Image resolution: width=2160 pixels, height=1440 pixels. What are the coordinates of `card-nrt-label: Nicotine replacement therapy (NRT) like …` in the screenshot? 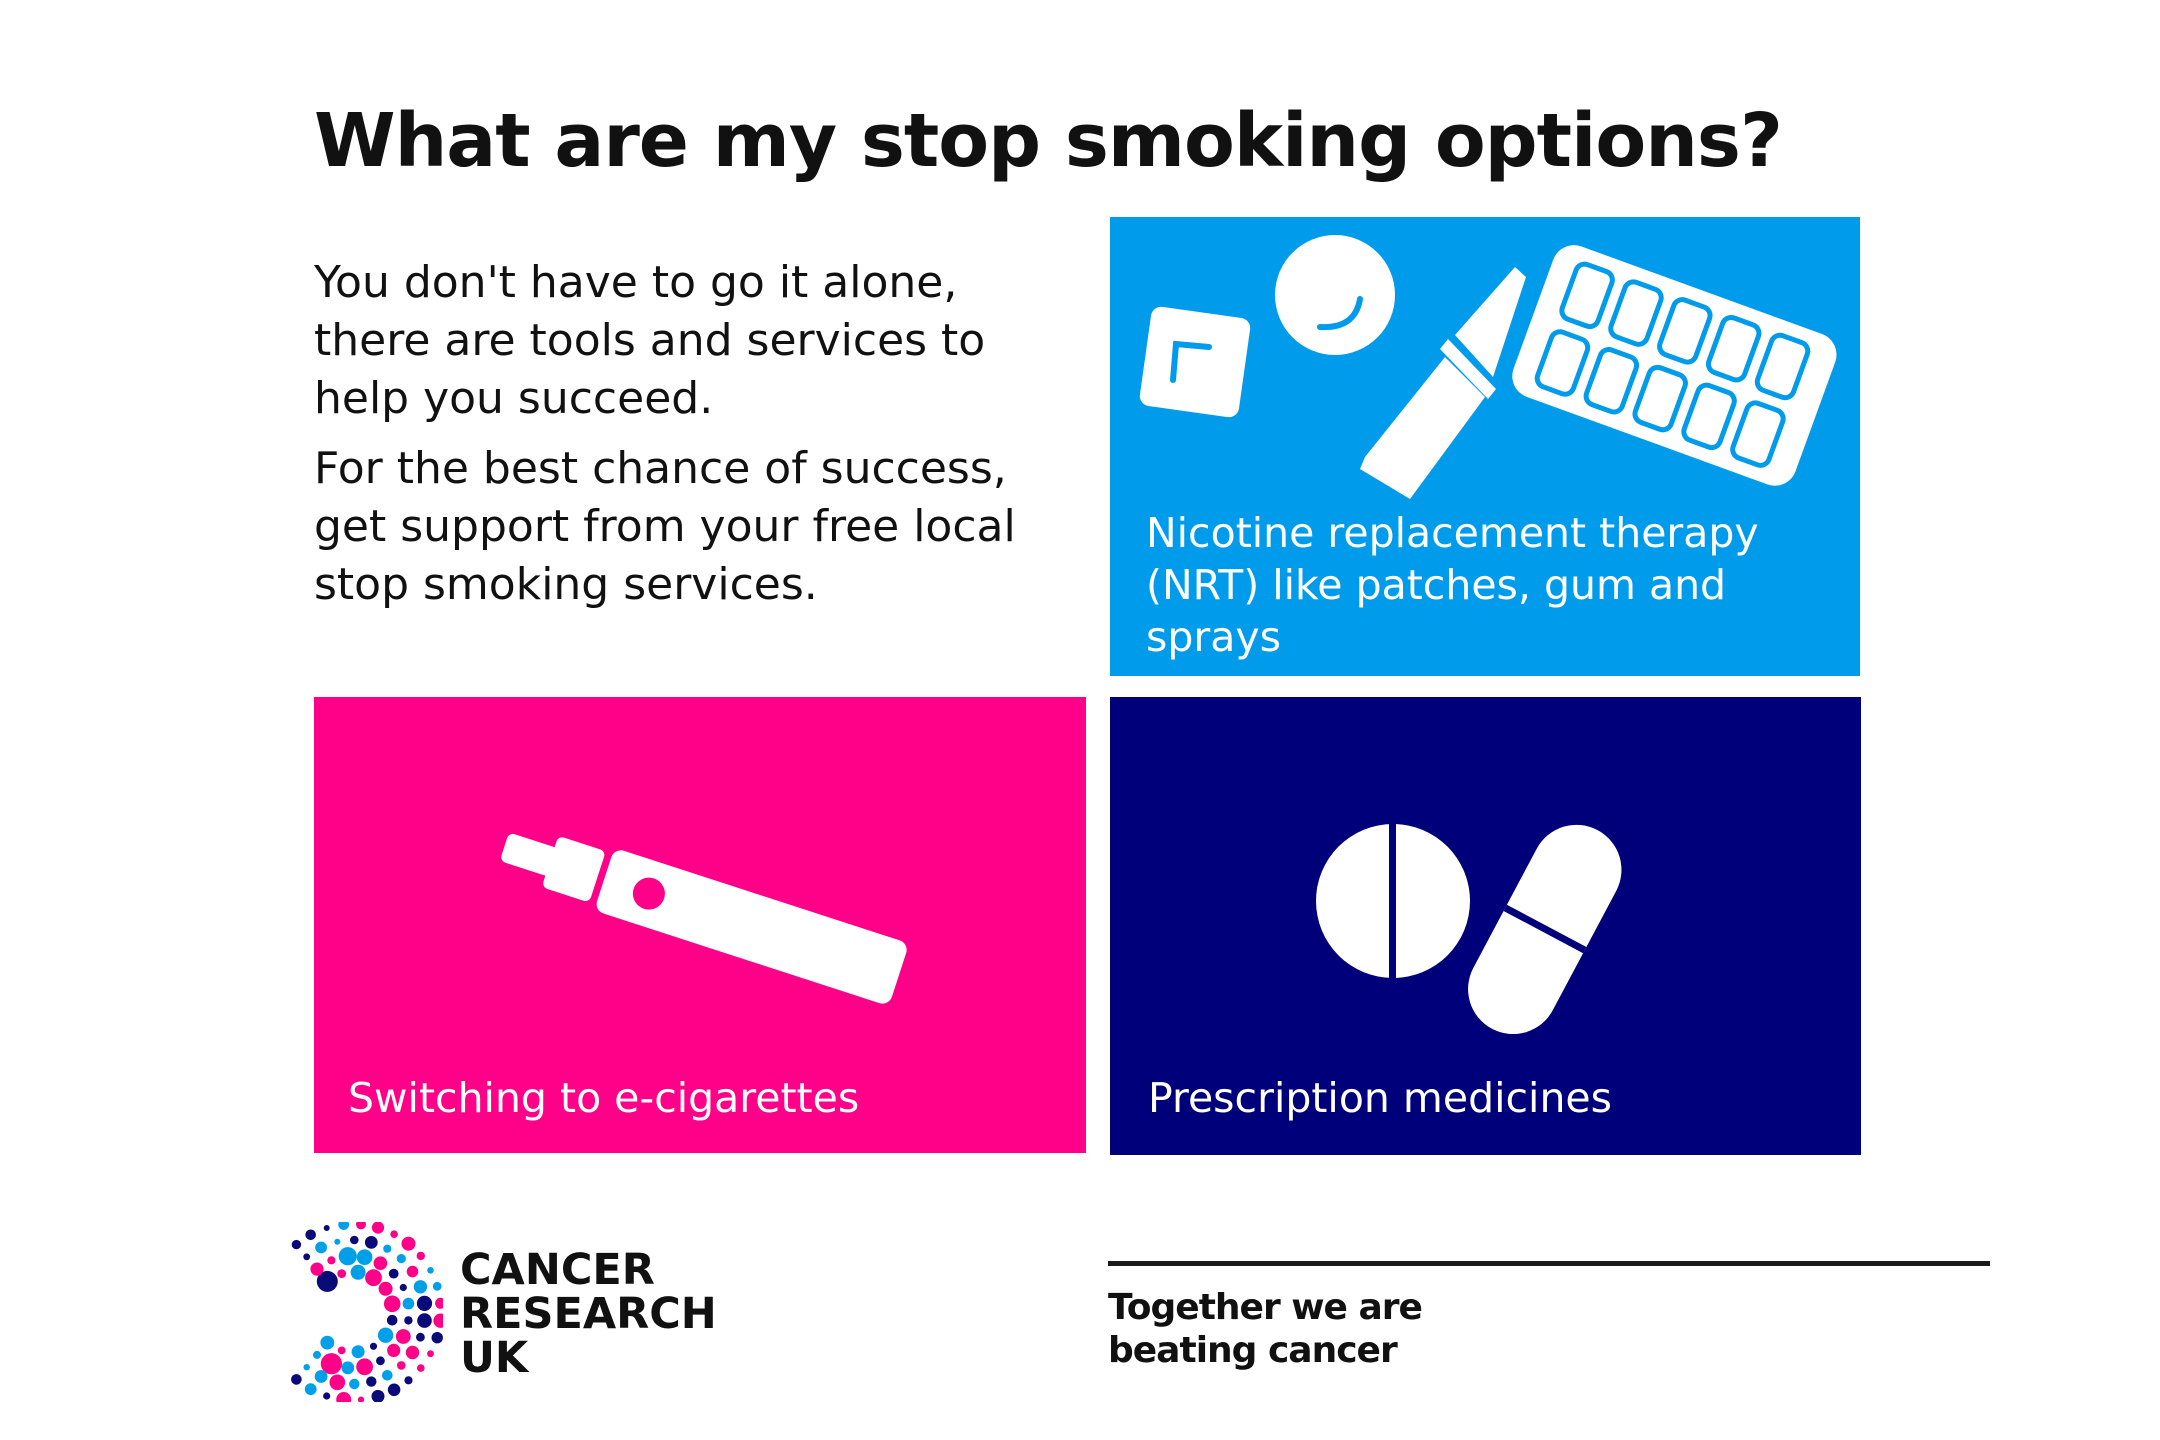 It's located at (1452, 585).